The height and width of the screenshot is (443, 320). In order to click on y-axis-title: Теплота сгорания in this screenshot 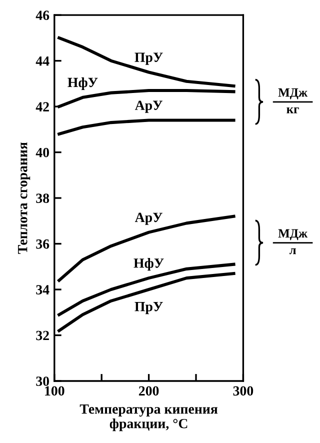, I will do `click(24, 198)`.